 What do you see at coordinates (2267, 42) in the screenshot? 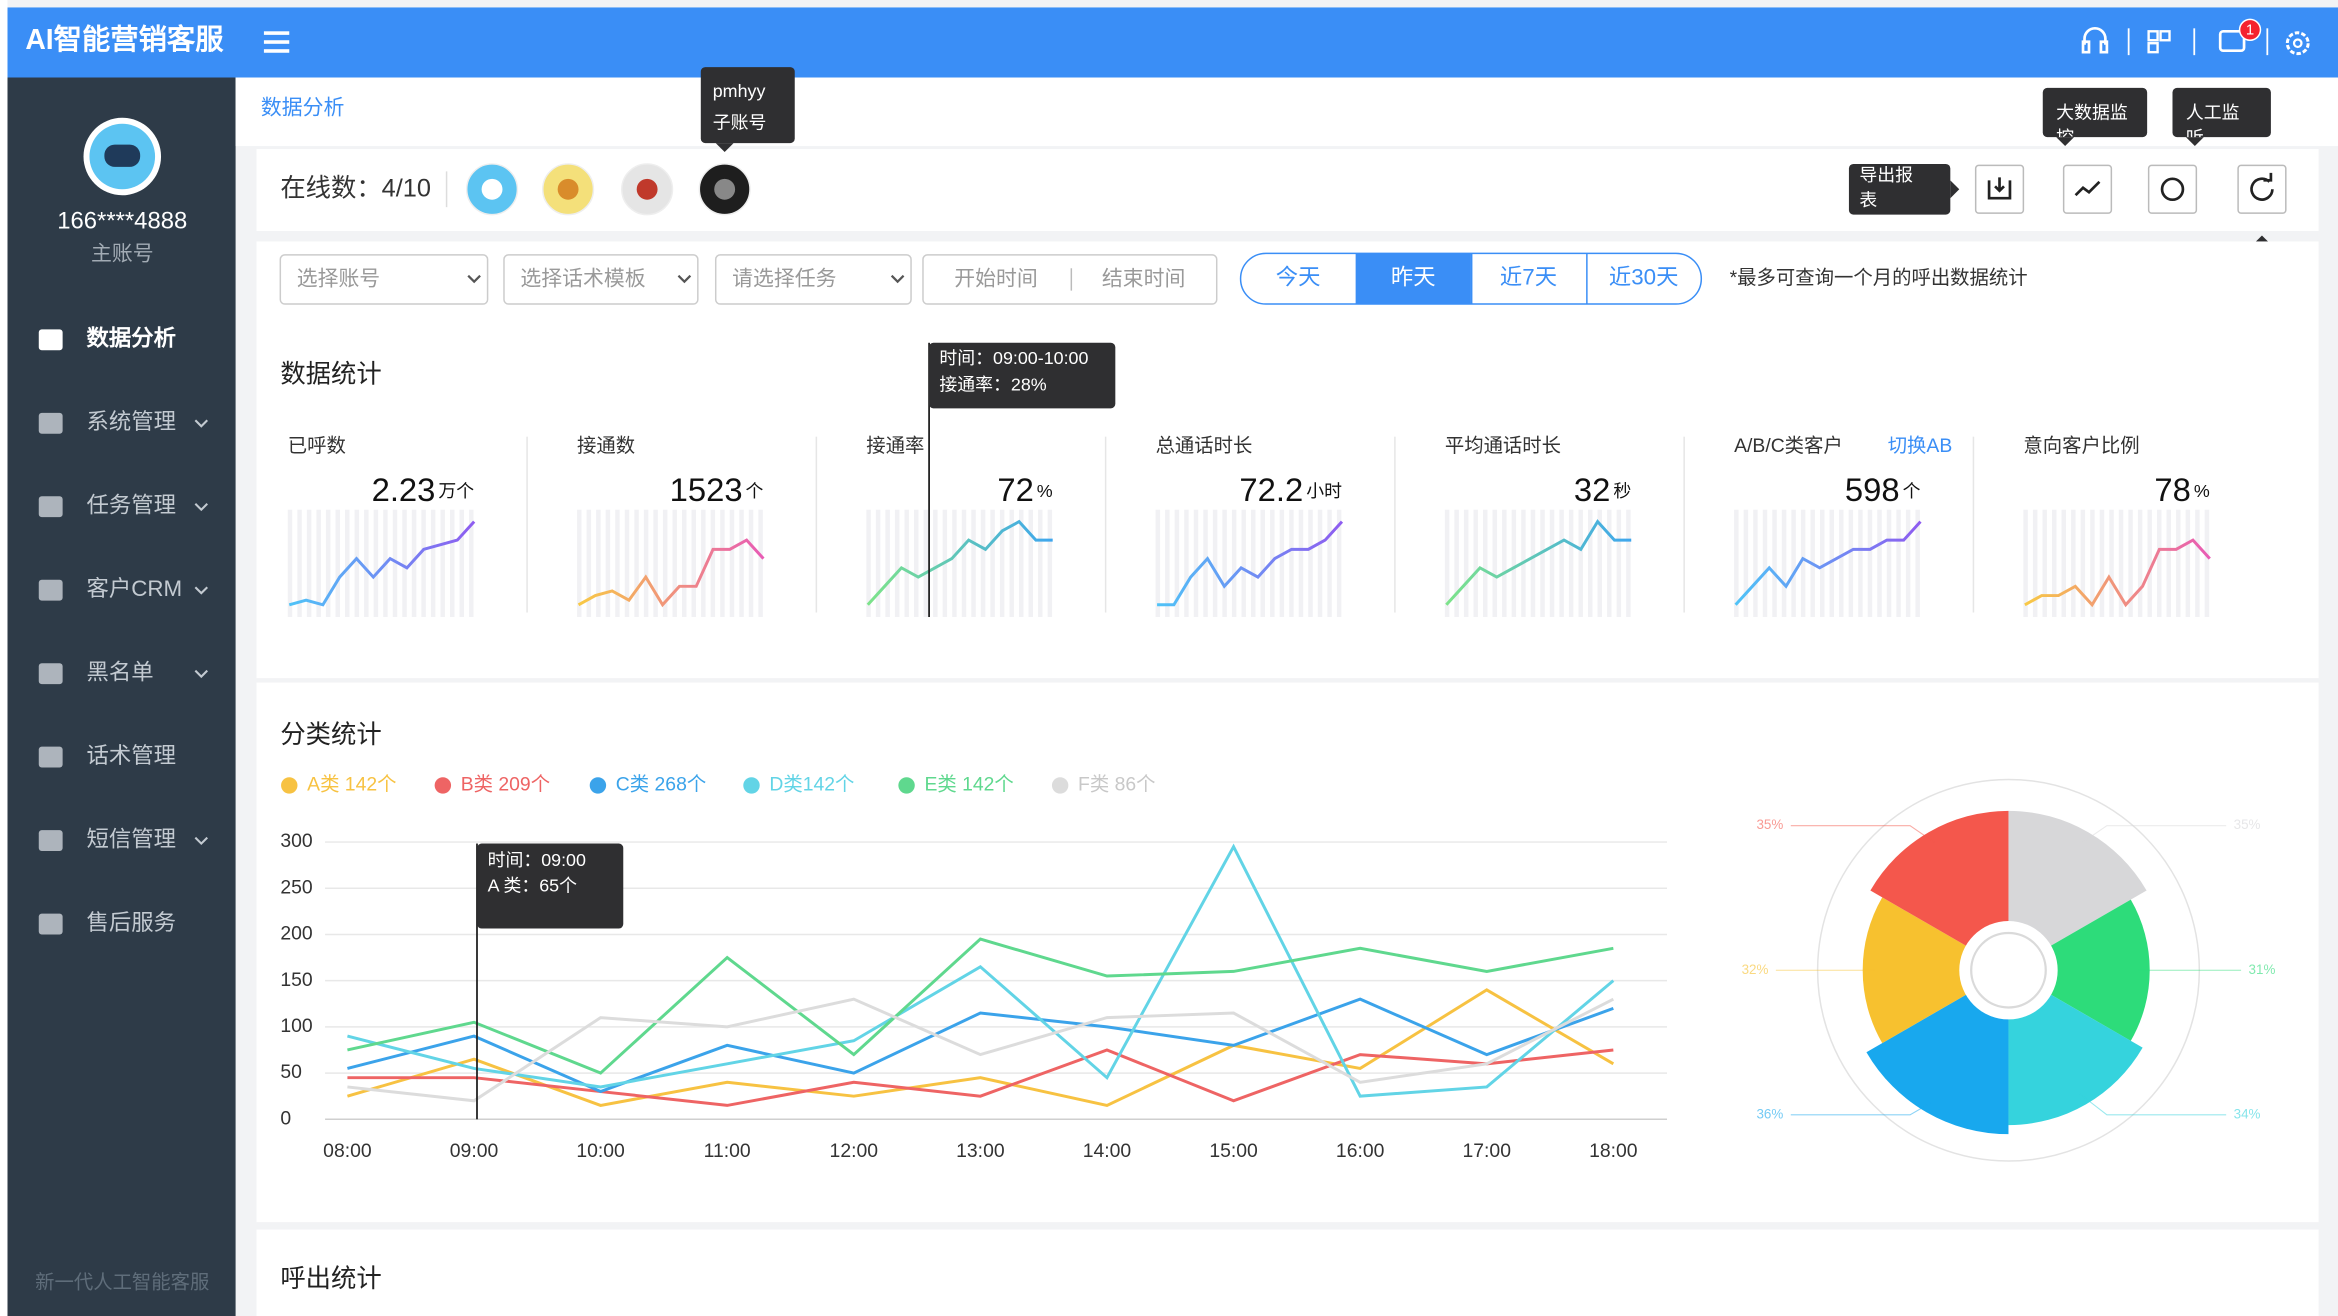
I see `header-separator` at bounding box center [2267, 42].